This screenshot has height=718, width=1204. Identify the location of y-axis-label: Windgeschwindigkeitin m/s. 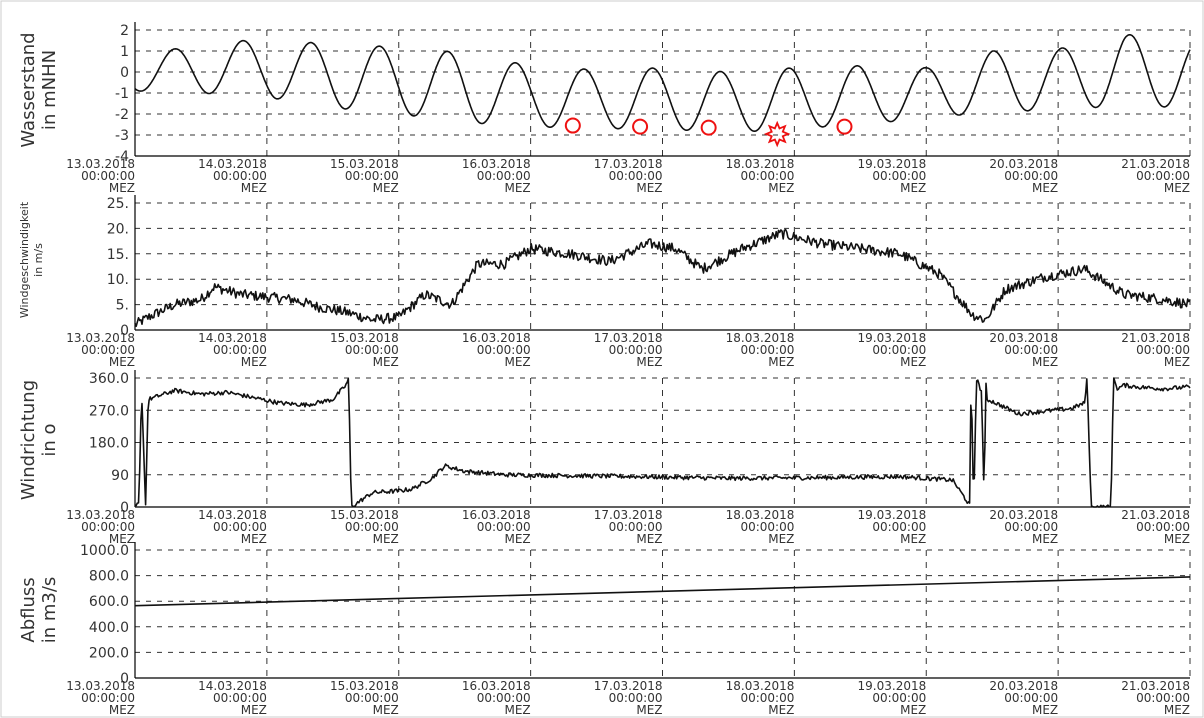
(31, 259).